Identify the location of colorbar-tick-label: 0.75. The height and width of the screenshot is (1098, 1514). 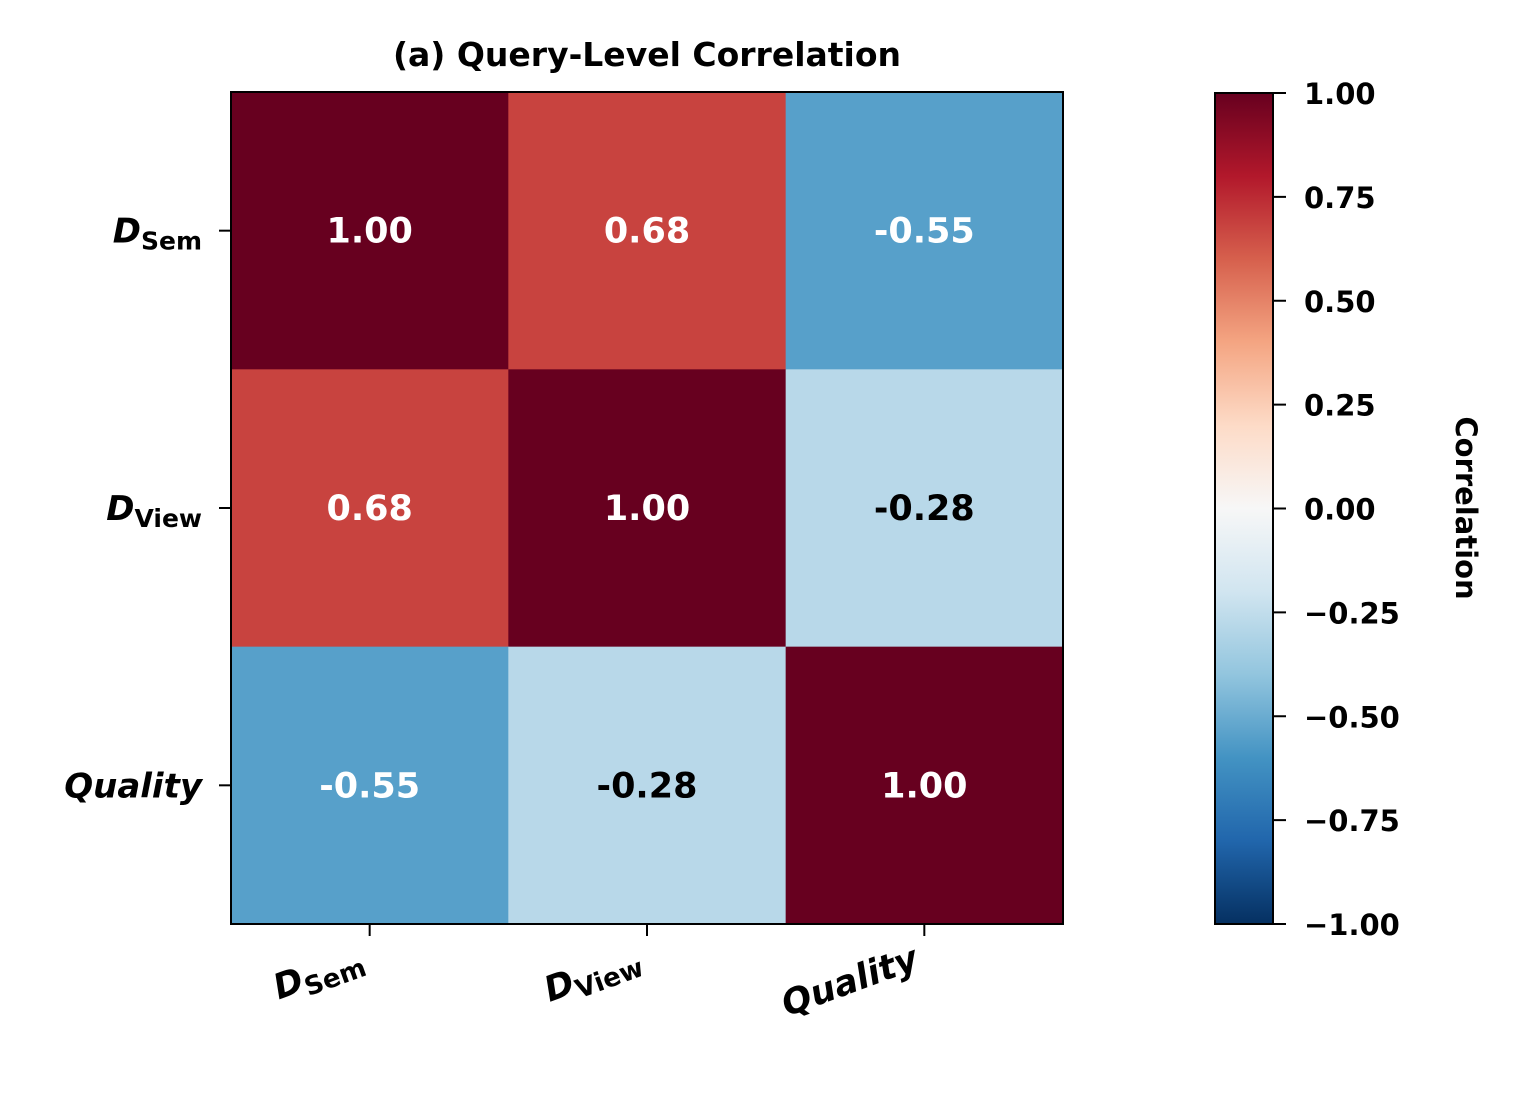
(1340, 198).